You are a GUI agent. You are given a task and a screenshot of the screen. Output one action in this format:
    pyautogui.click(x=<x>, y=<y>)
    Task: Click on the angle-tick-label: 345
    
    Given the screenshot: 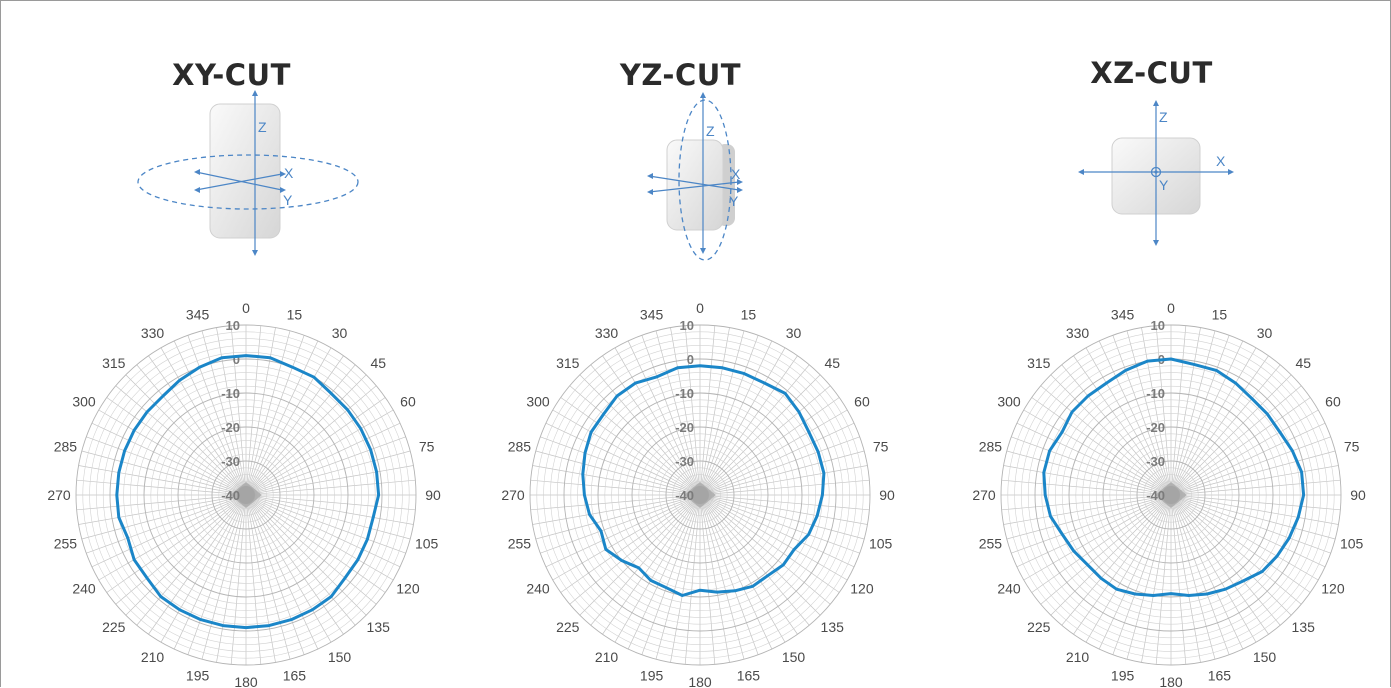 What is the action you would take?
    pyautogui.click(x=198, y=314)
    